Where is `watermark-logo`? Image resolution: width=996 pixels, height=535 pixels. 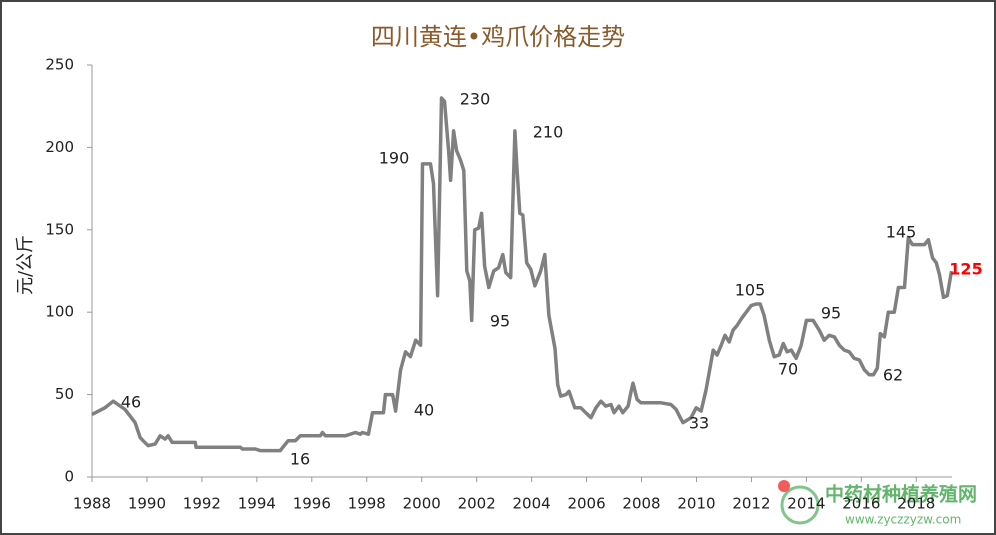
watermark-logo is located at coordinates (800, 505).